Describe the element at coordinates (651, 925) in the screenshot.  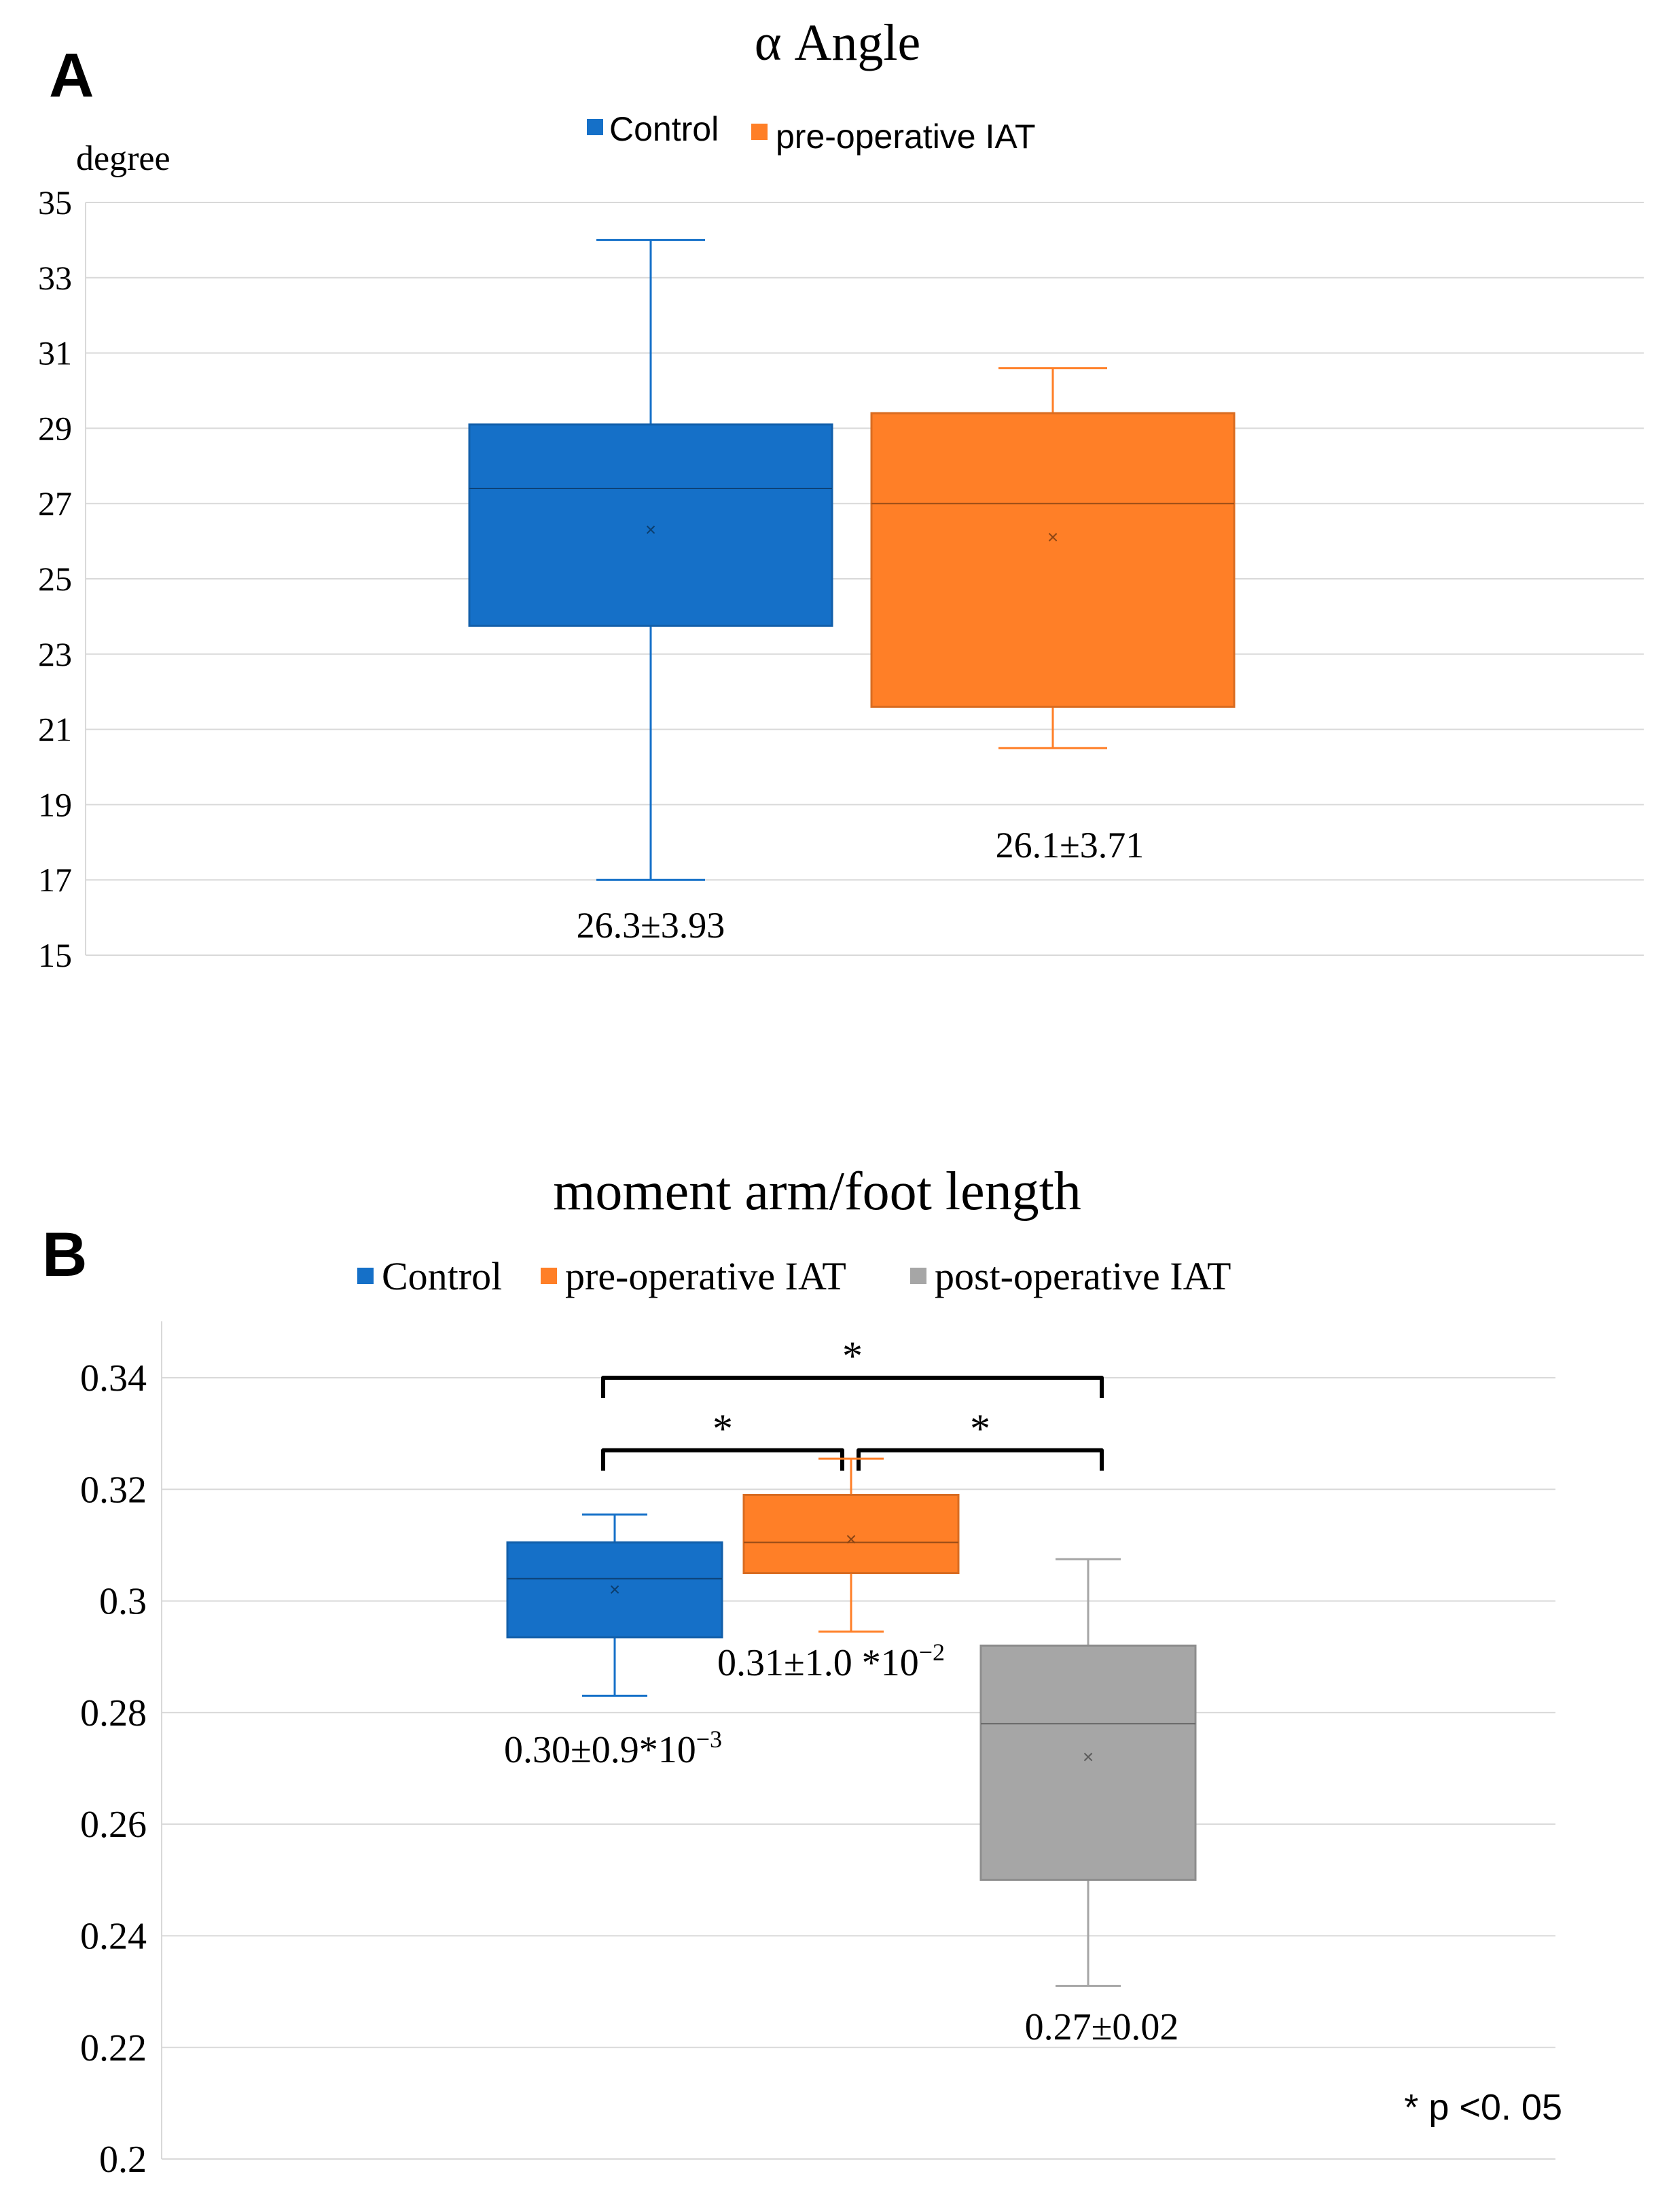
I see `value-label-control: 26.3±3.93` at that location.